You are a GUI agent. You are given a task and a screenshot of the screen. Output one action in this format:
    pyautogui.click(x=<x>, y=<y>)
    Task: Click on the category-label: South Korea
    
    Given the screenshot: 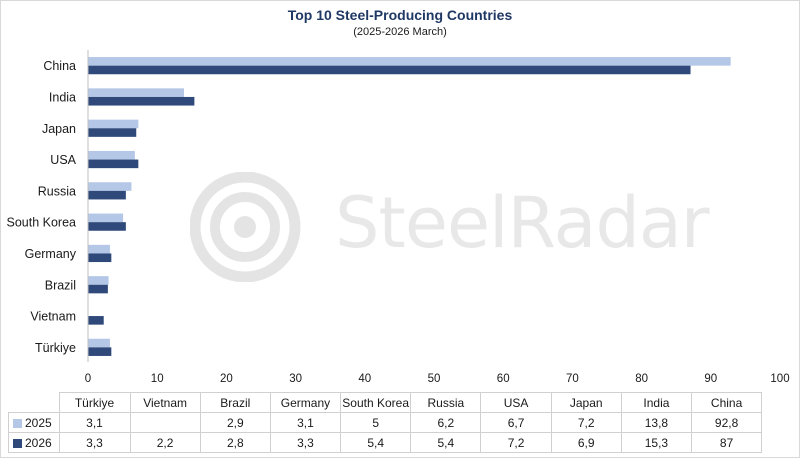 What is the action you would take?
    pyautogui.click(x=42, y=223)
    